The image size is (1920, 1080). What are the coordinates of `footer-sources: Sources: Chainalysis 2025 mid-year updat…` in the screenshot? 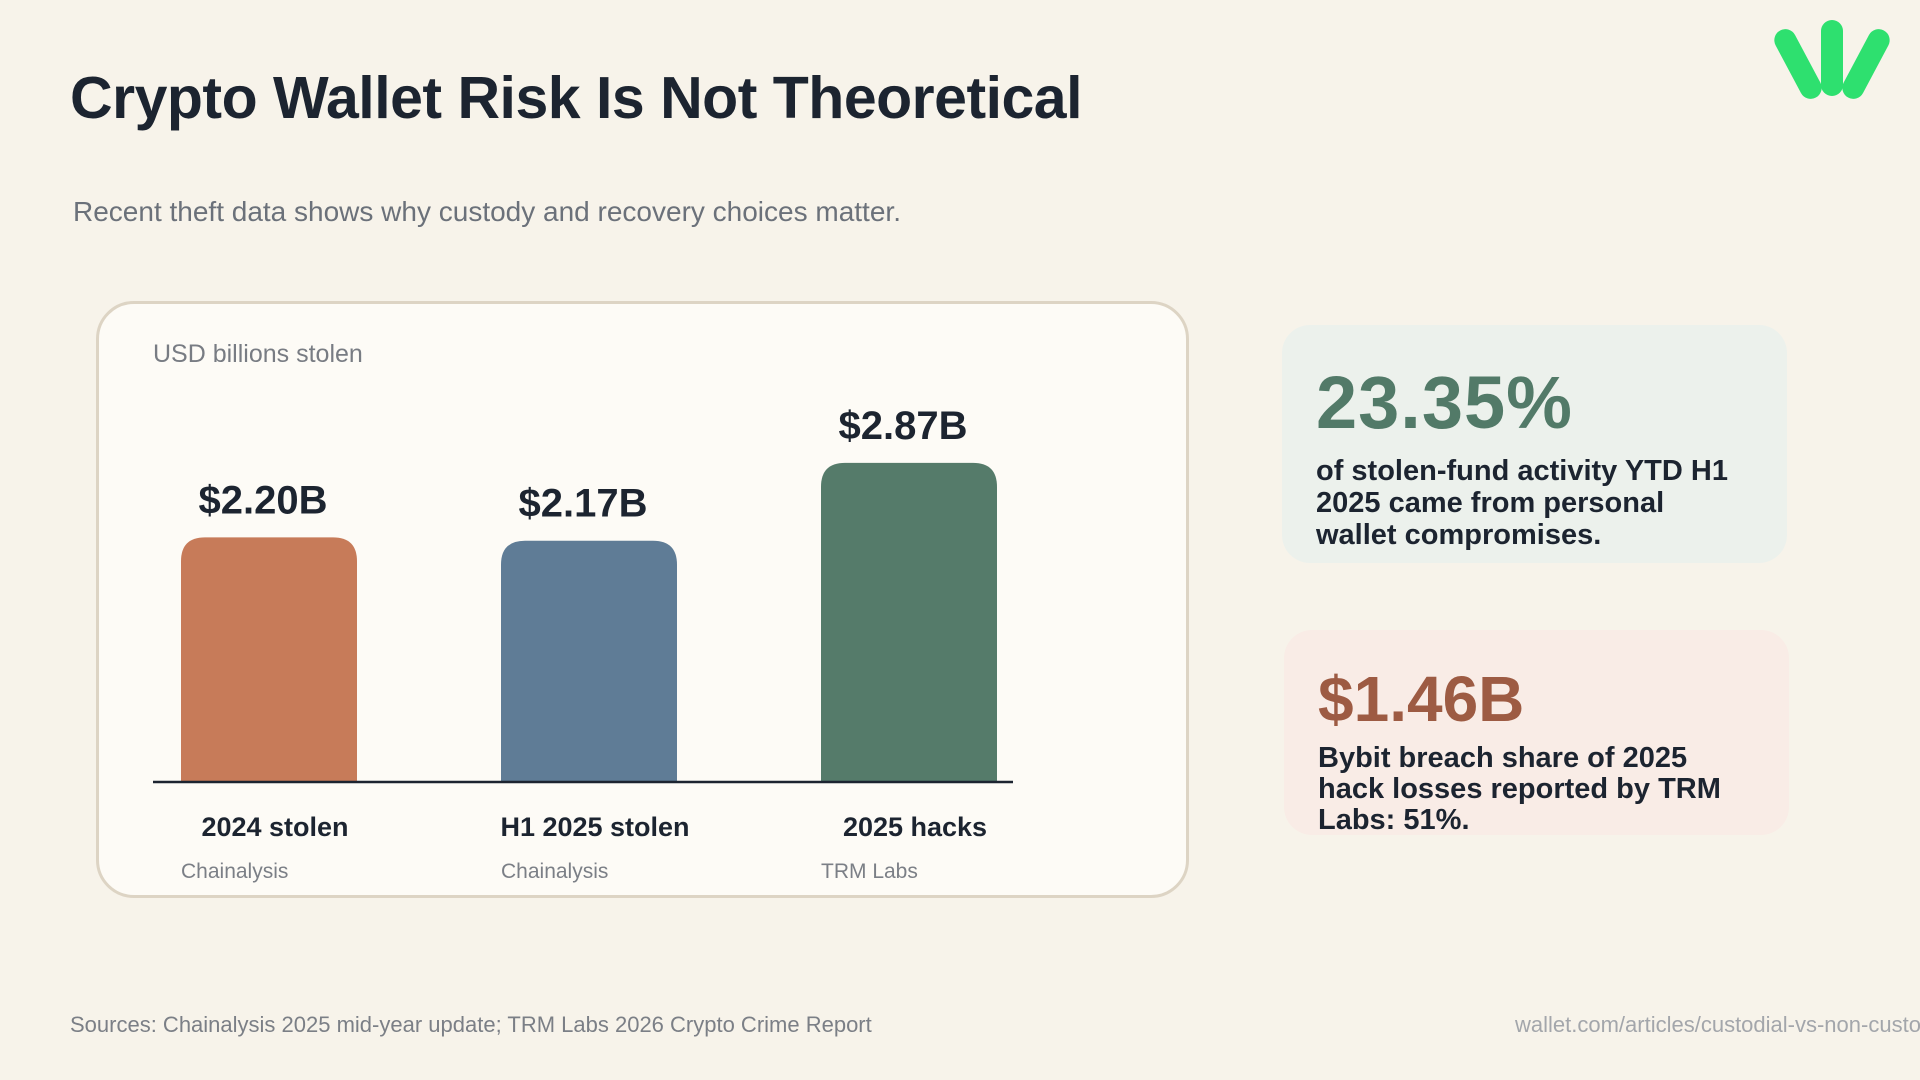 It's located at (471, 1024).